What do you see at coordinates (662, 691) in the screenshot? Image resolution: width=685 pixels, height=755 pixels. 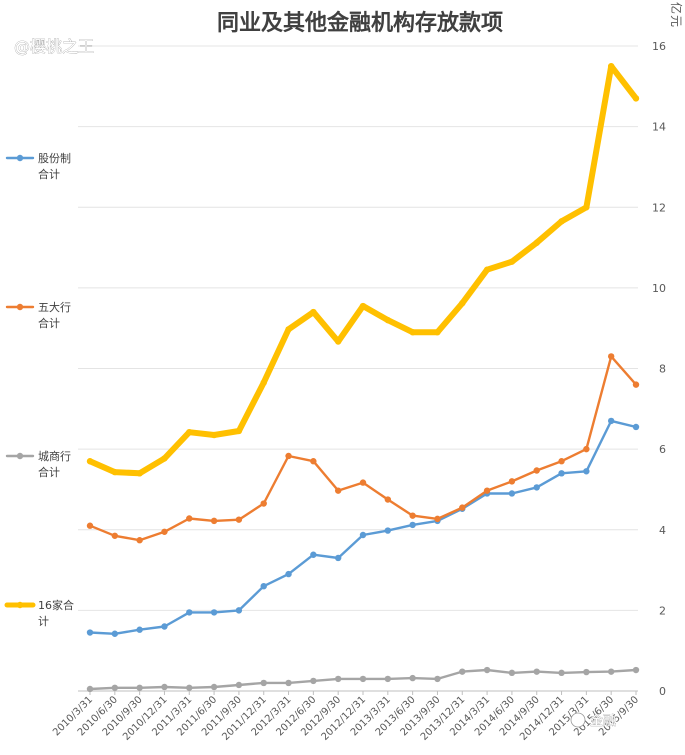 I see `y-tick-label: 0` at bounding box center [662, 691].